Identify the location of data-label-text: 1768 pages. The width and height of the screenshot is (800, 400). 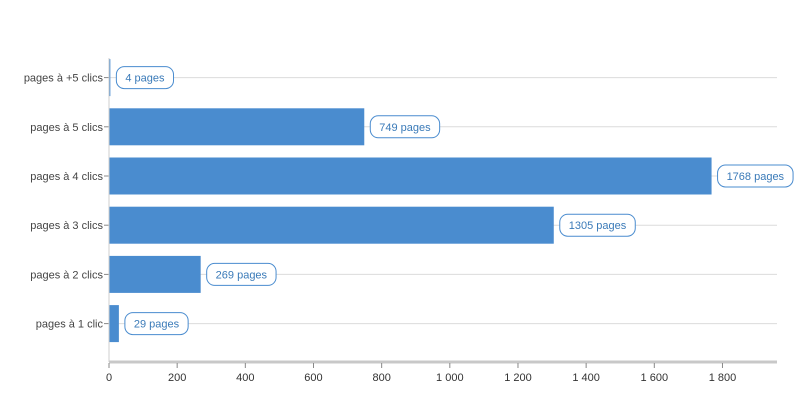
(756, 177).